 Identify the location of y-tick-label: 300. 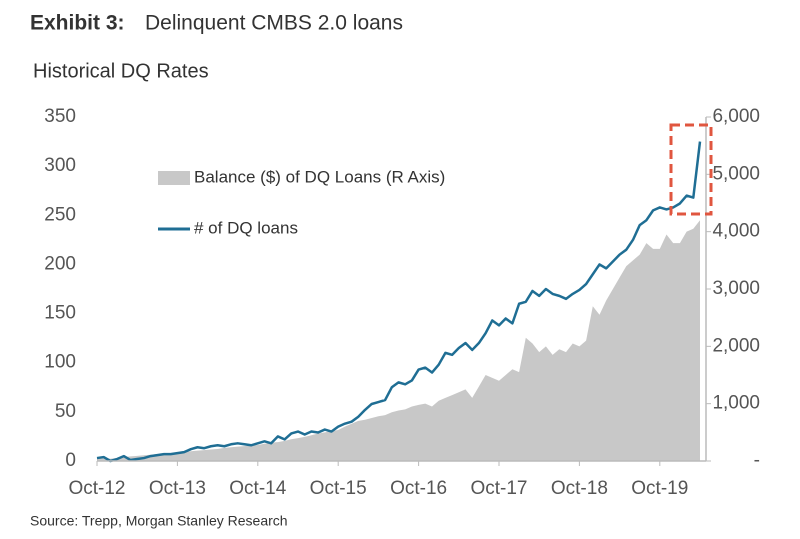
(60, 165).